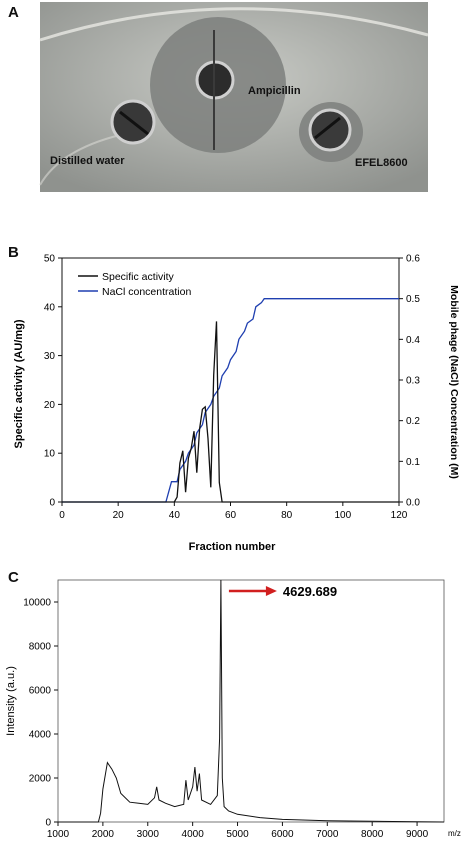 The image size is (474, 846). I want to click on y-tick-label: 10000, so click(37, 603).